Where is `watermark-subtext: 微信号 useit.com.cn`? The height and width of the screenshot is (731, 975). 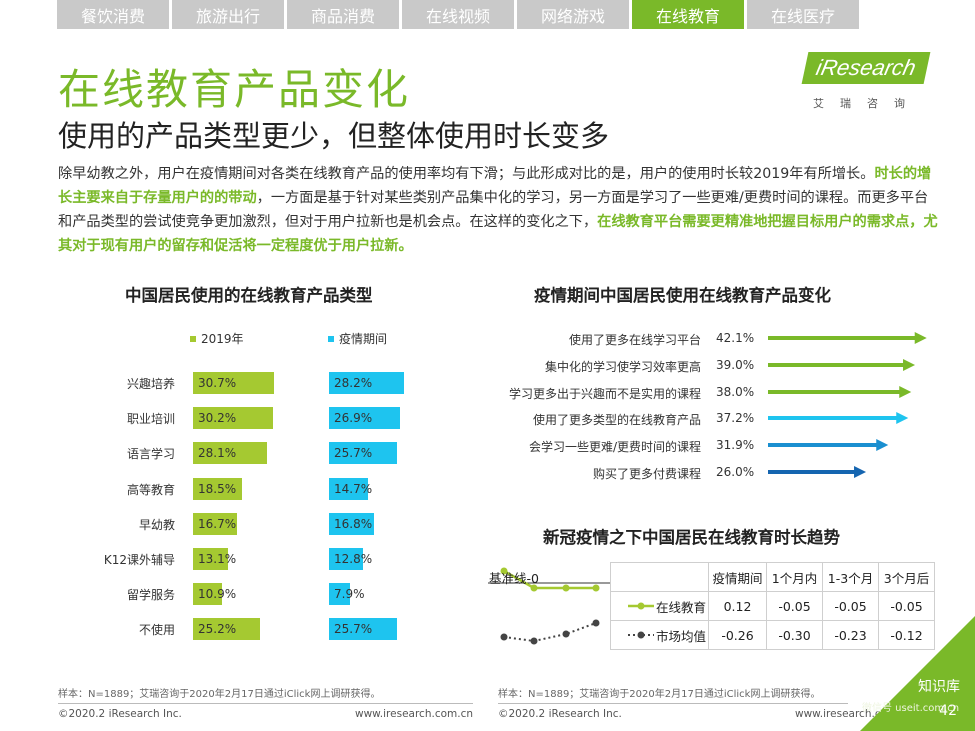
watermark-subtext: 微信号 useit.com.cn is located at coordinates (911, 708).